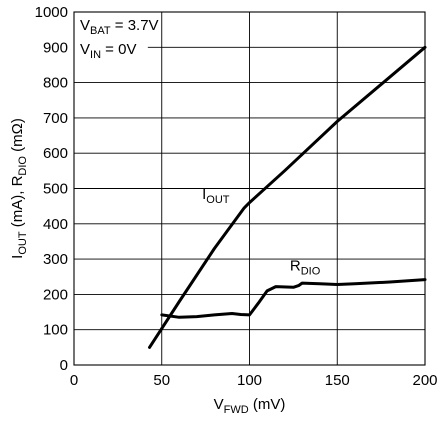 The width and height of the screenshot is (440, 421). What do you see at coordinates (23, 243) in the screenshot?
I see `y-axis-label-part-1: OUT` at bounding box center [23, 243].